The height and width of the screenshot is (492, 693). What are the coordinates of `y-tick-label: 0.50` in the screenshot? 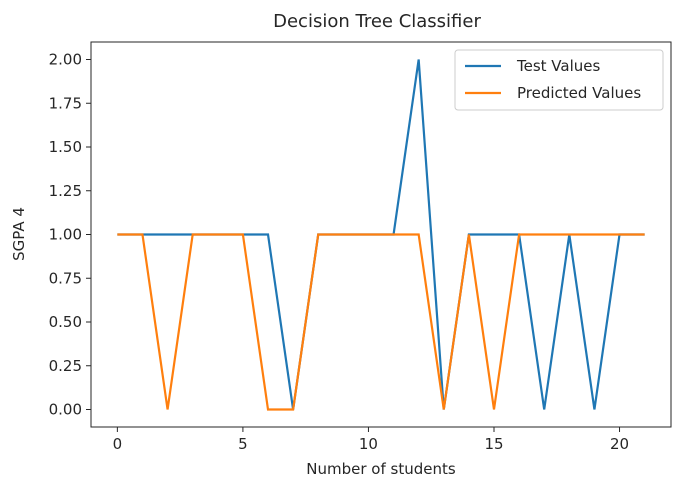 It's located at (65, 322).